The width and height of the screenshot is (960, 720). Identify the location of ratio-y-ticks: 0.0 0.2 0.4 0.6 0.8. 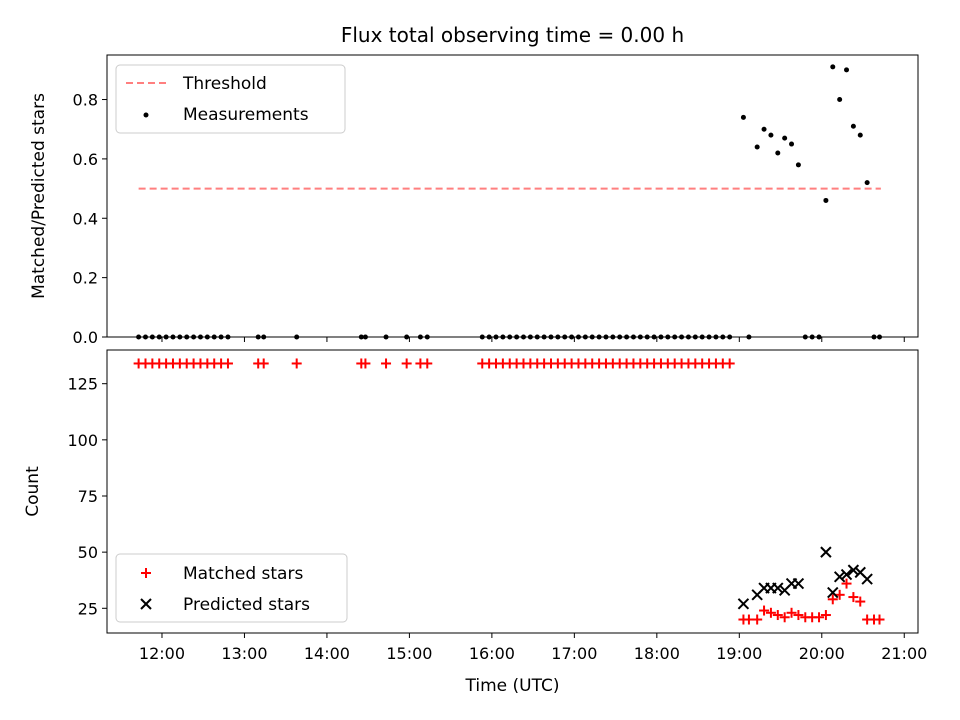
(90, 219).